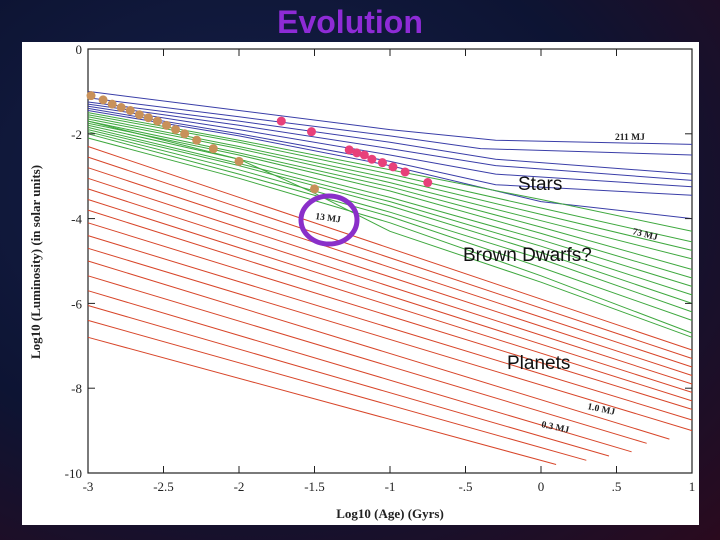 This screenshot has width=720, height=540. I want to click on y-tick-label: -8, so click(76, 388).